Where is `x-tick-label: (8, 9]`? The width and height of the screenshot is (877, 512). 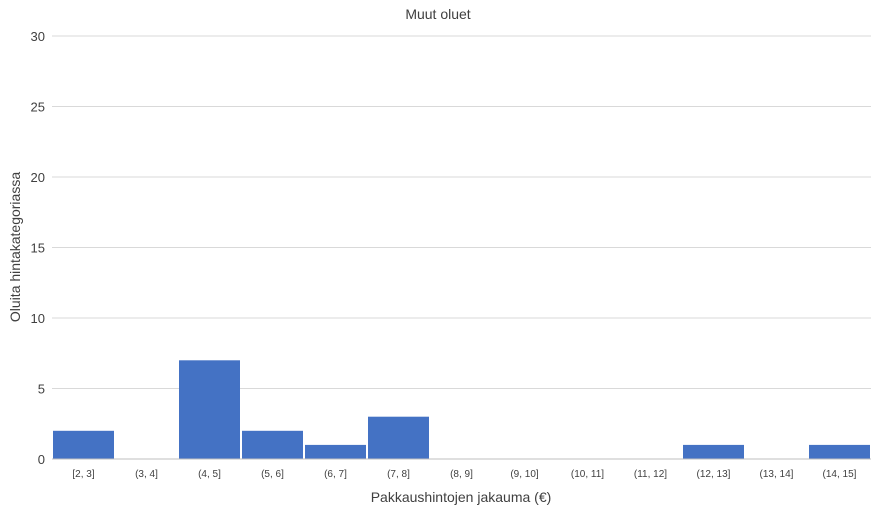
x-tick-label: (8, 9] is located at coordinates (461, 474).